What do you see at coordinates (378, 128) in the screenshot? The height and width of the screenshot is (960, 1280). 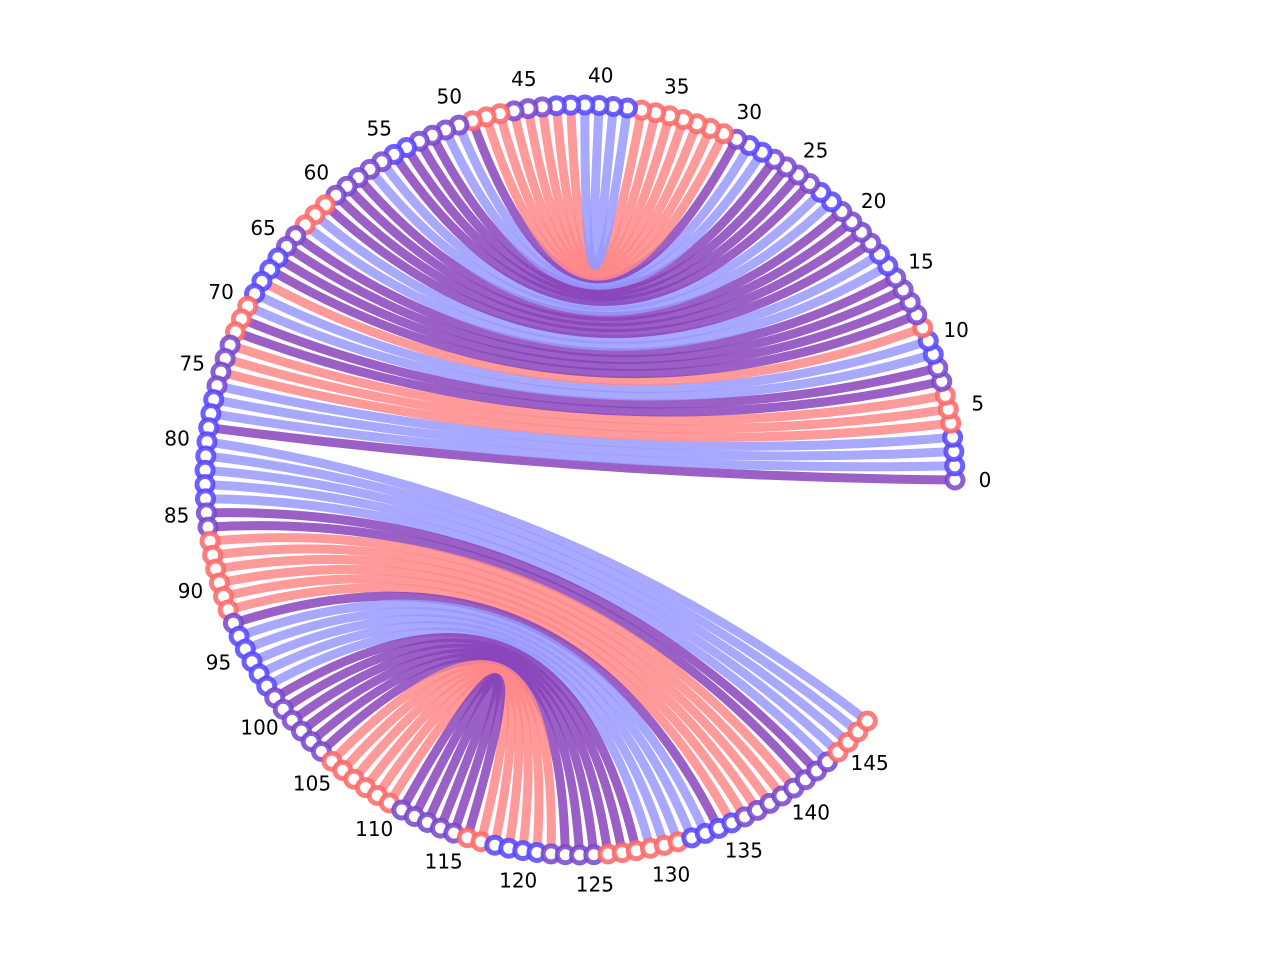 I see `tick-label-55: 55` at bounding box center [378, 128].